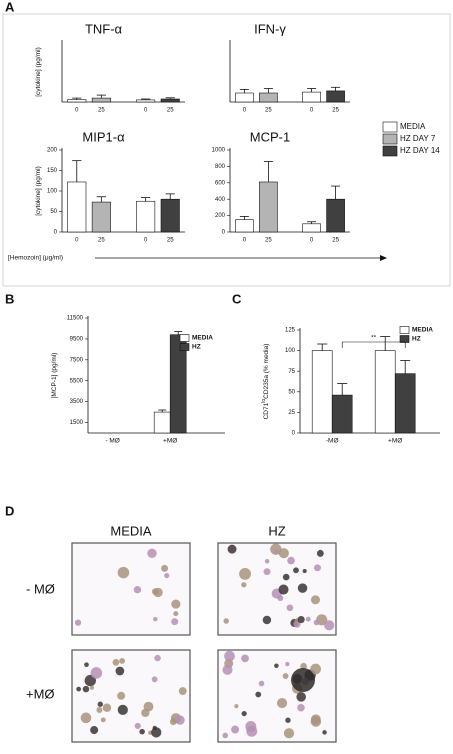 Image resolution: width=453 pixels, height=754 pixels. I want to click on y-tick-label: 100, so click(52, 192).